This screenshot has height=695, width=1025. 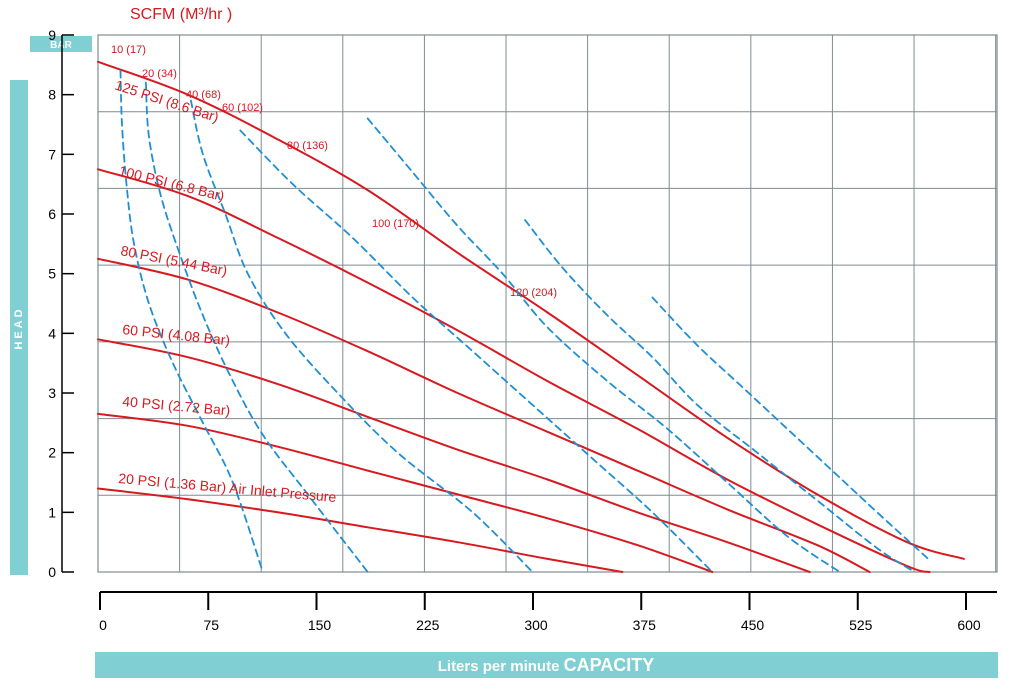 I want to click on air-label-100-170: 100 (170), so click(x=395, y=224).